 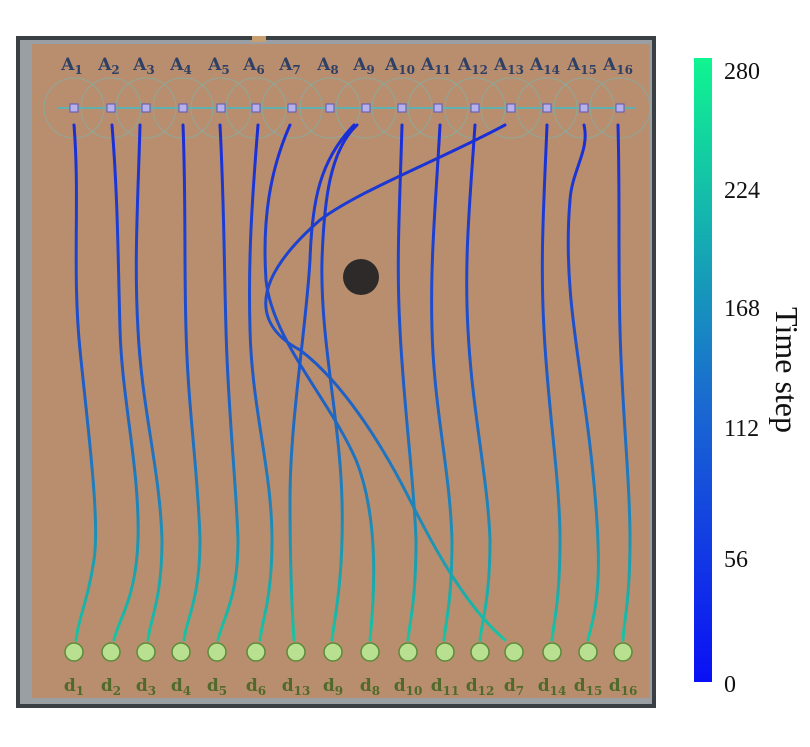 What do you see at coordinates (736, 560) in the screenshot?
I see `colorbar-tick-label: 56` at bounding box center [736, 560].